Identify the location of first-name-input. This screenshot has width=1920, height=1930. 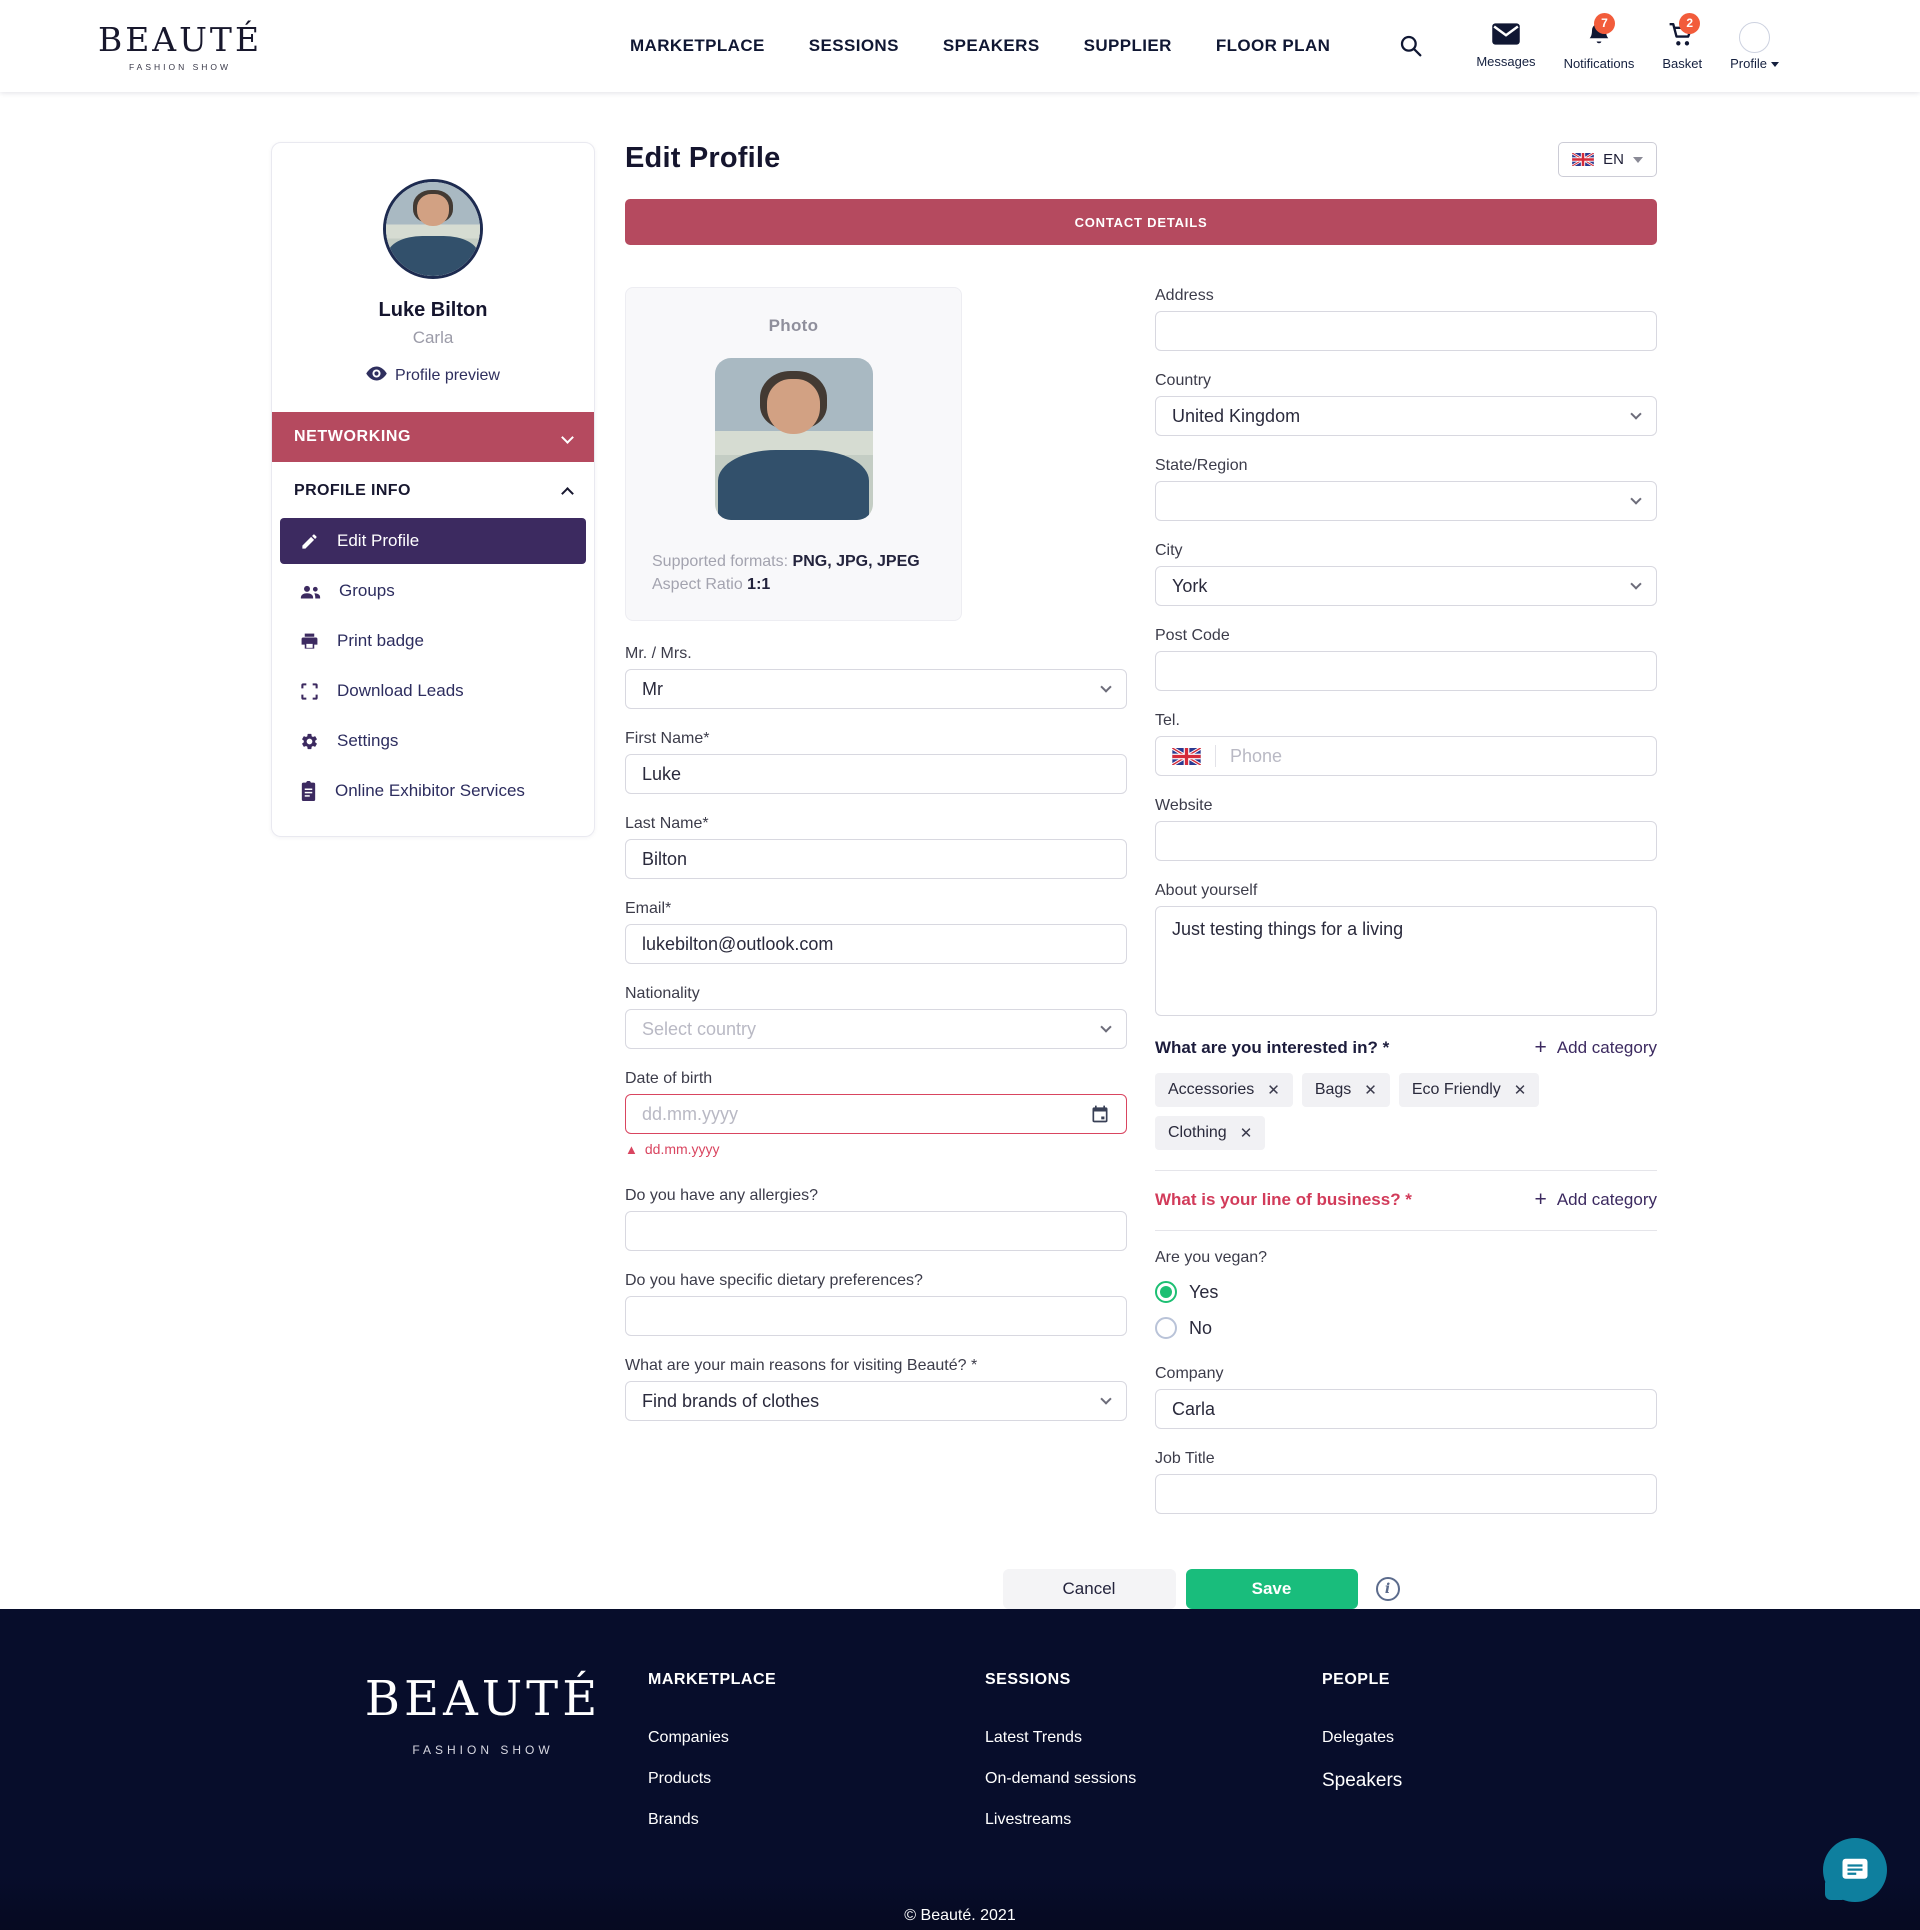
(876, 774).